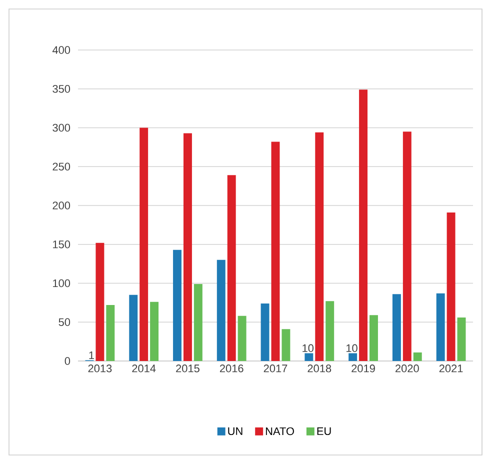 Image resolution: width=491 pixels, height=464 pixels. I want to click on y-tick-label: 300, so click(61, 128).